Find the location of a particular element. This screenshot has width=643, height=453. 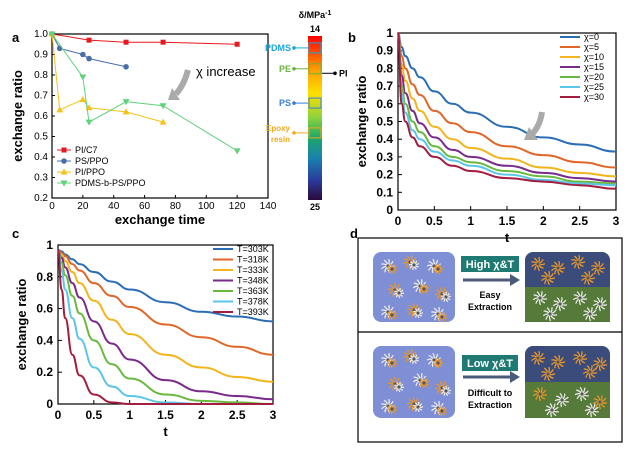

arrow-bottom-head is located at coordinates (515, 377).